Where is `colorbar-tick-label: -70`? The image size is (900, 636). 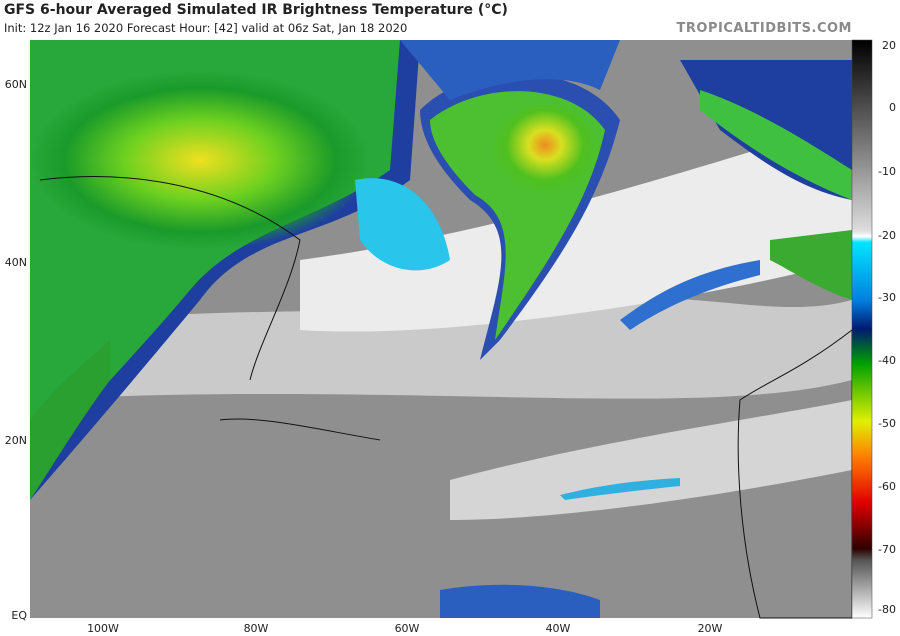
colorbar-tick-label: -70 is located at coordinates (887, 549).